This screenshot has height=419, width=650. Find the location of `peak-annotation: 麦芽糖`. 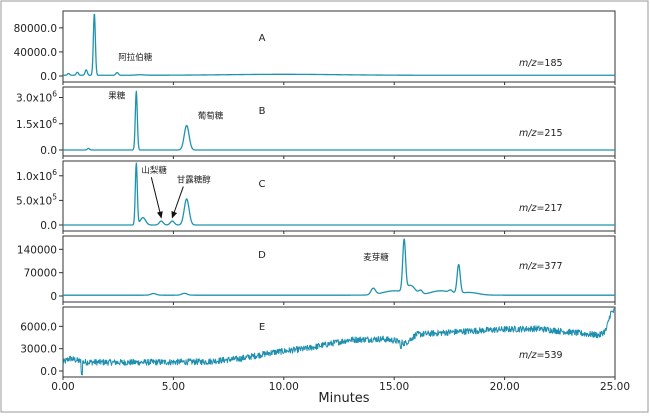

peak-annotation: 麦芽糖 is located at coordinates (376, 257).